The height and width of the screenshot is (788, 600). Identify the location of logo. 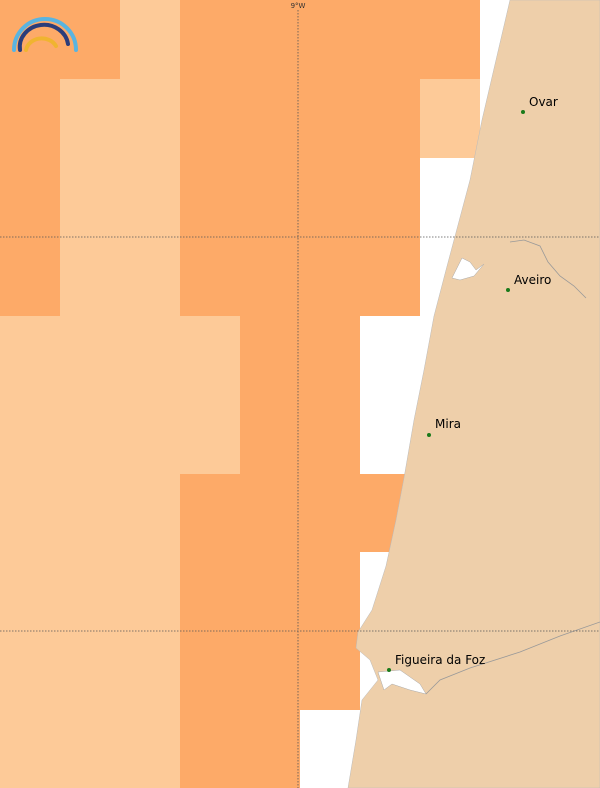
(45, 34).